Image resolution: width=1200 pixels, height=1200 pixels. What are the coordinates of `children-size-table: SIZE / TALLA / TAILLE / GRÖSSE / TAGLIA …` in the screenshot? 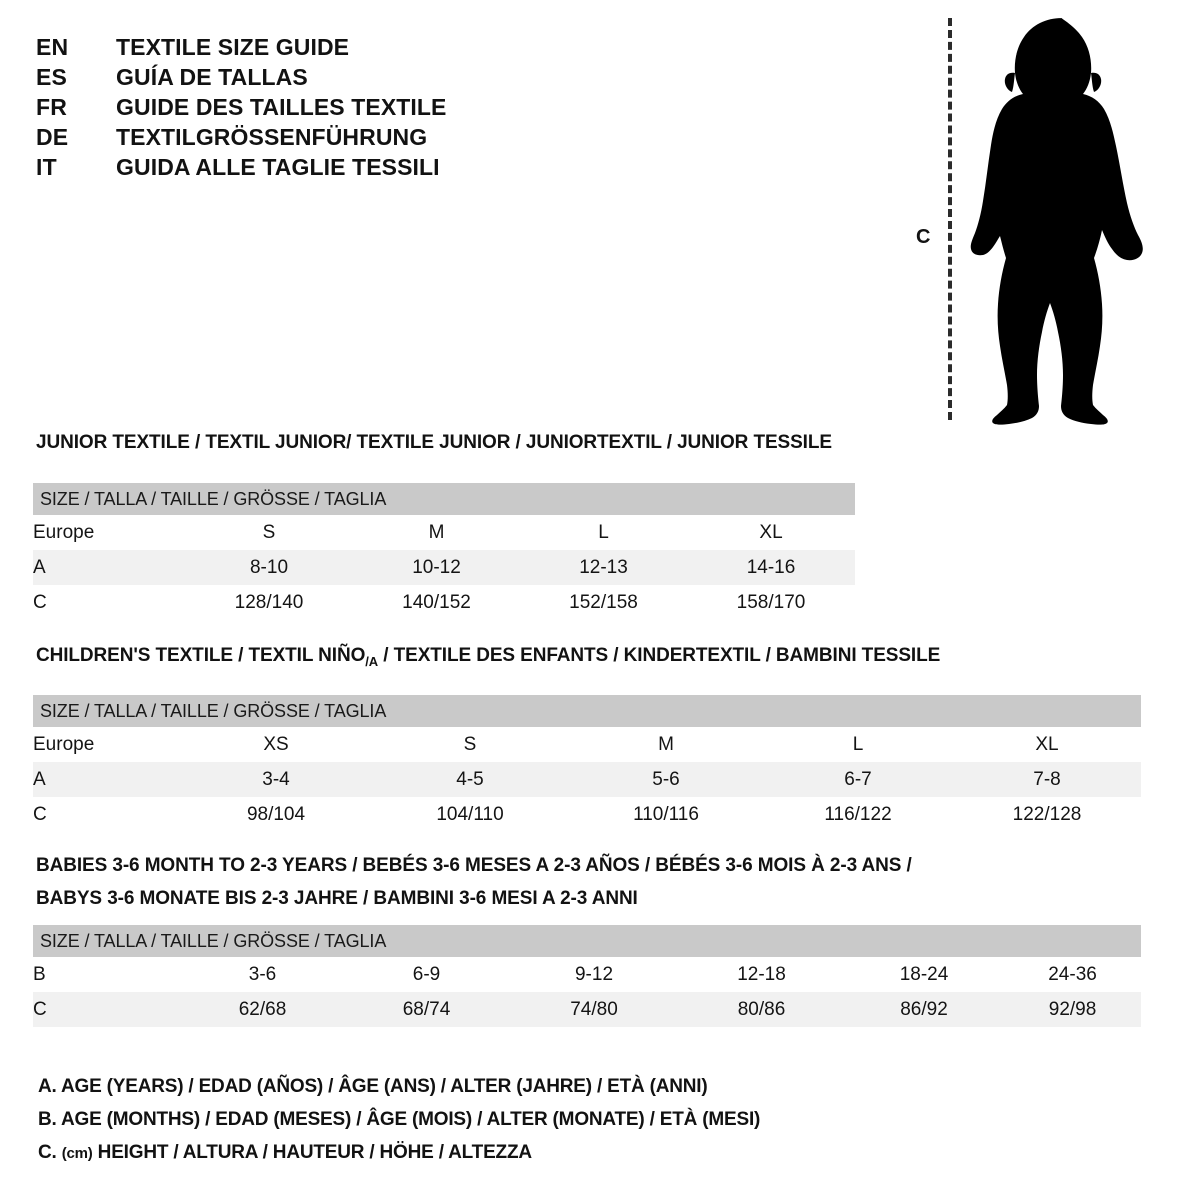 It's located at (587, 763).